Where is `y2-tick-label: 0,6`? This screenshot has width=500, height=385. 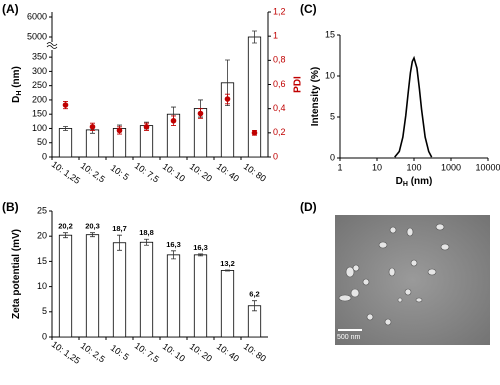
y2-tick-label: 0,6 is located at coordinates (279, 84).